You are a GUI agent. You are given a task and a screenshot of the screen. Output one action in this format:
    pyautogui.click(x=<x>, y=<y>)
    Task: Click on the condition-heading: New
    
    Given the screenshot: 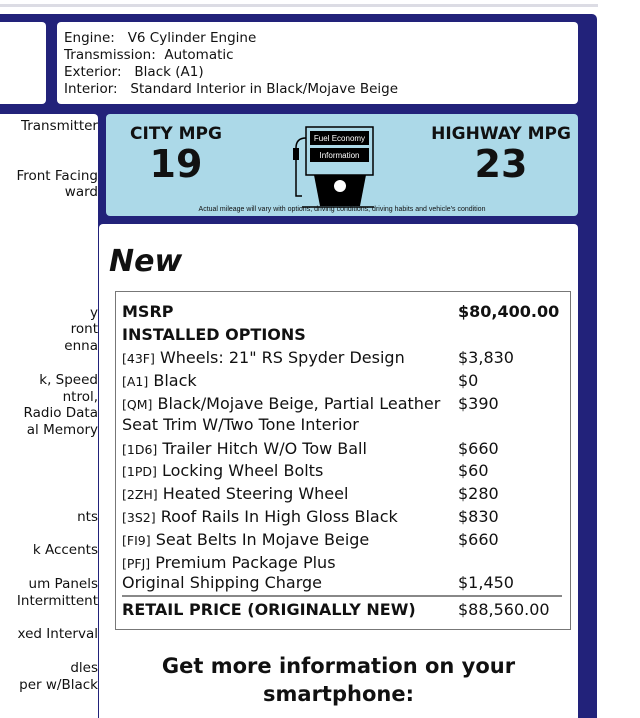 What is the action you would take?
    pyautogui.click(x=146, y=261)
    